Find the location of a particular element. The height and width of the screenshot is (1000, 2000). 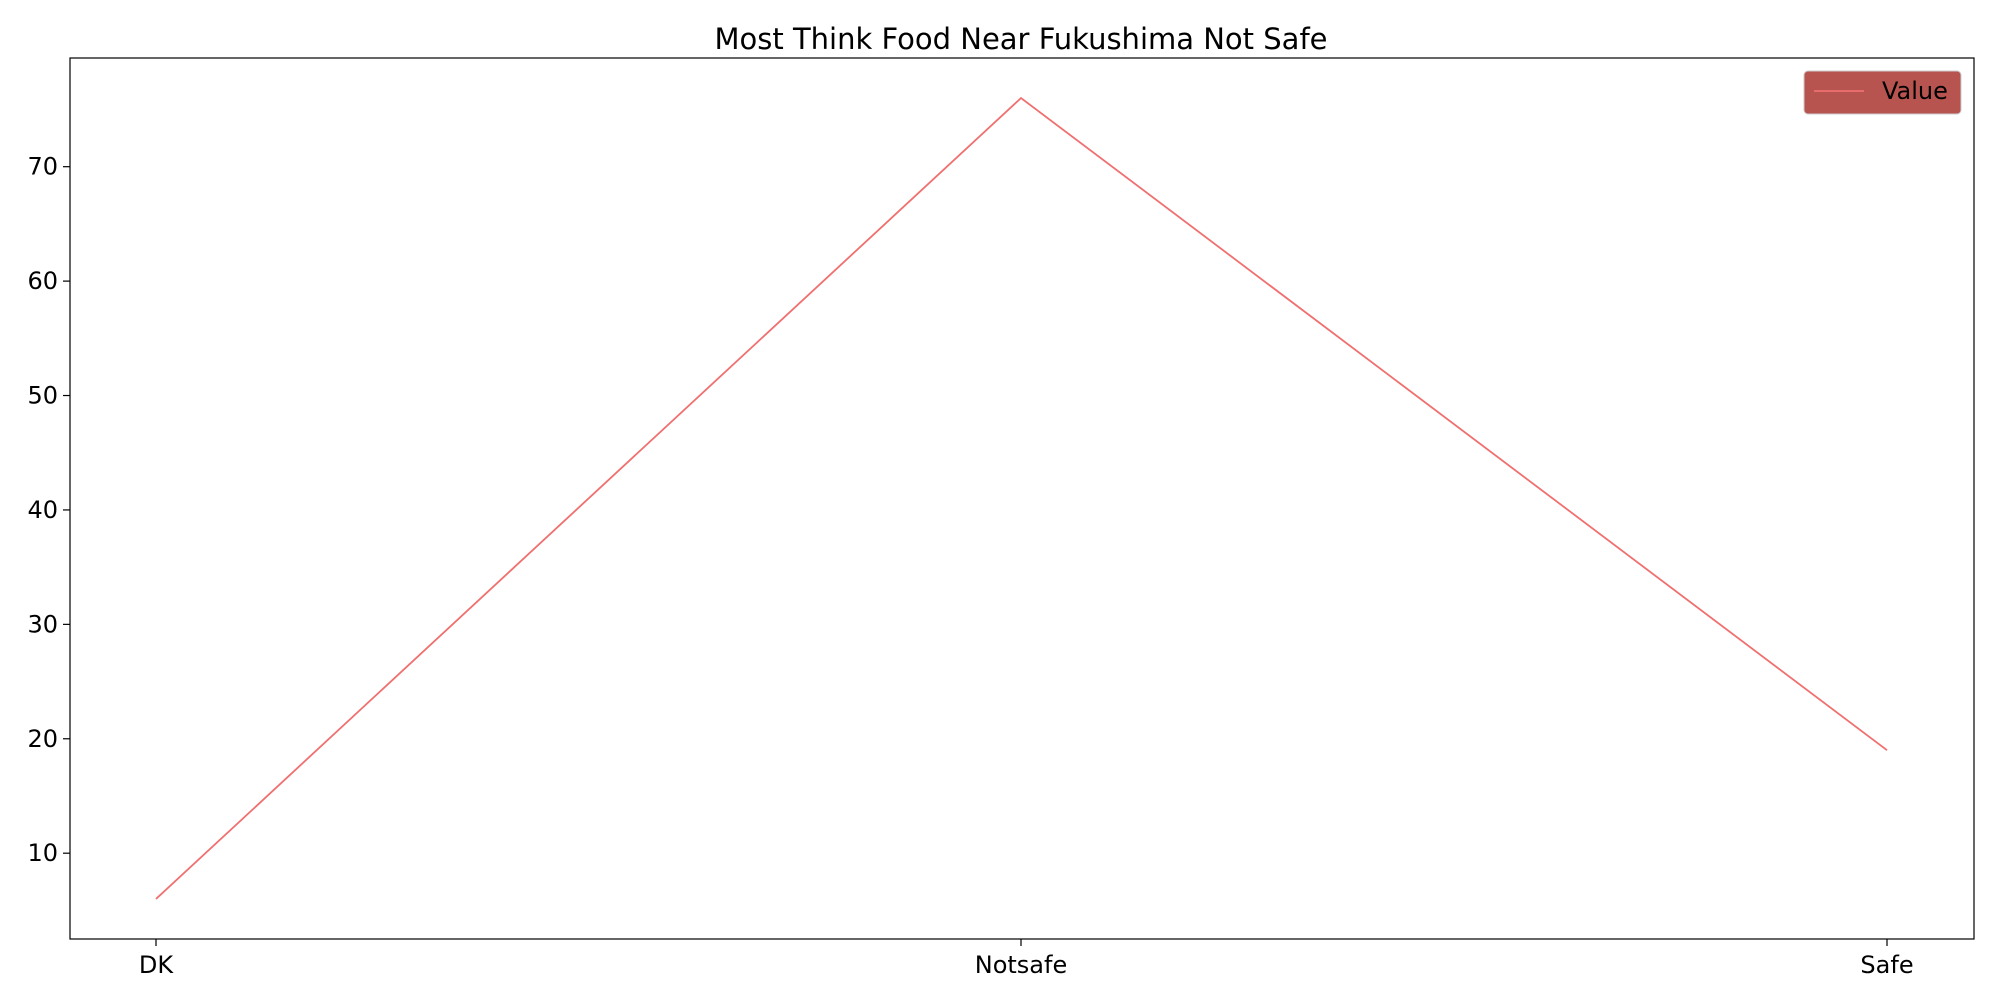

y-tick-label: 60 is located at coordinates (42, 281).